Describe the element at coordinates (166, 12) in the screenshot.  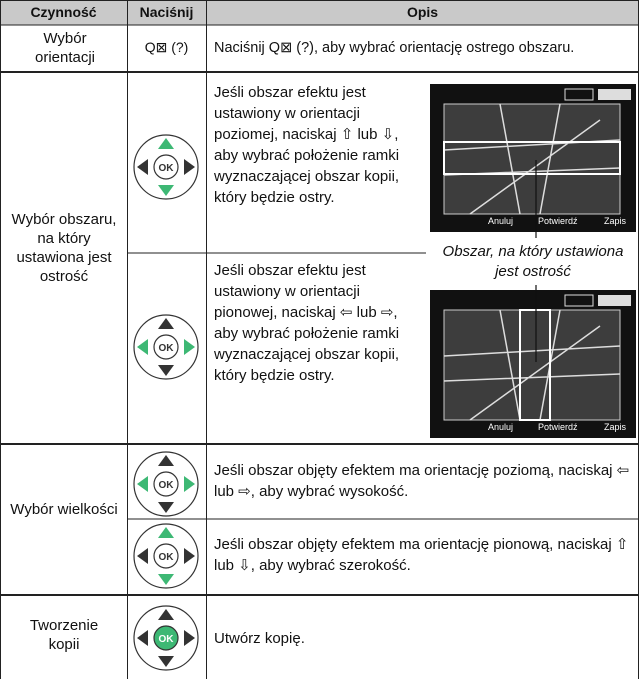
I see `header-cell: Naciśnij` at that location.